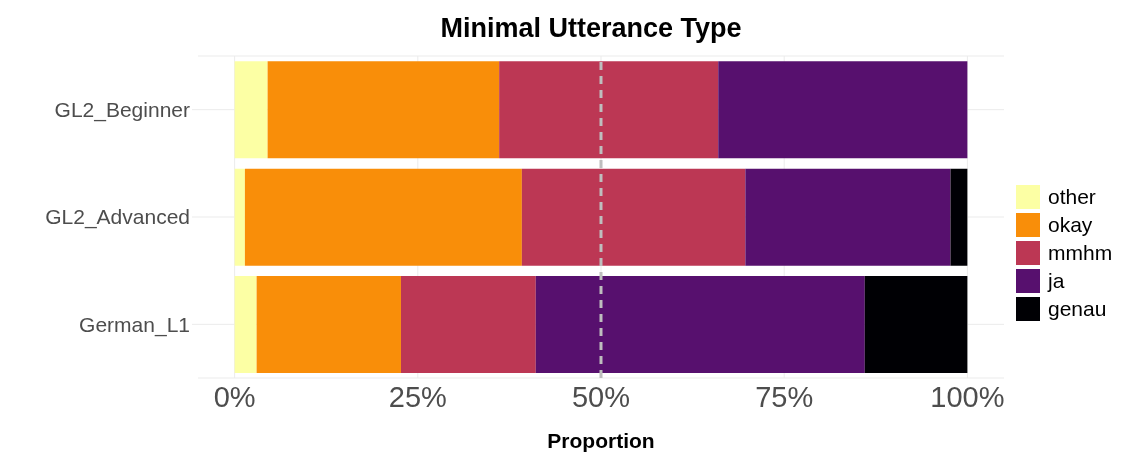  I want to click on legend-label: genau, so click(1077, 309).